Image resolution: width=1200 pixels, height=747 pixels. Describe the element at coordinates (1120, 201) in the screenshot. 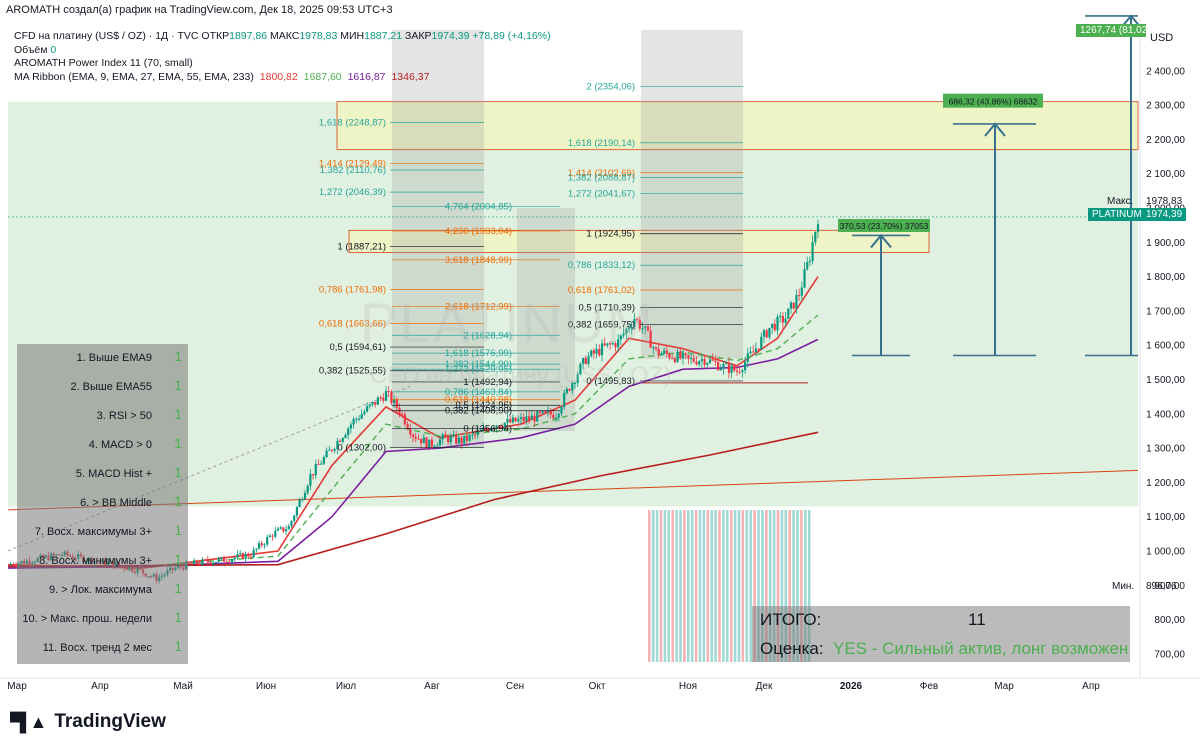

I see `max-label: Макс.` at that location.